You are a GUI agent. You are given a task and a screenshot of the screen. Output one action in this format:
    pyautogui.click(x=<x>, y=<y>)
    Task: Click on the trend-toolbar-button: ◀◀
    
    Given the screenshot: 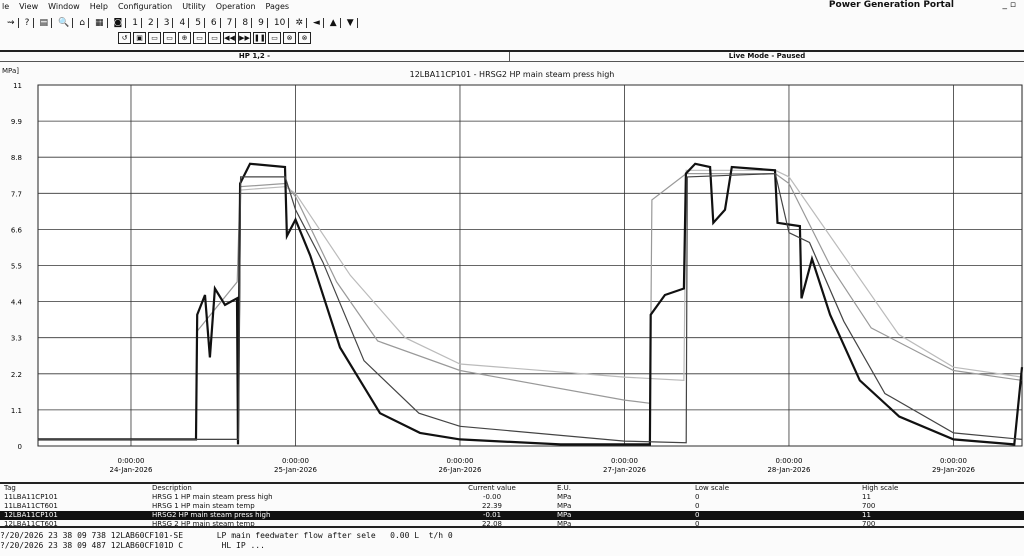 What is the action you would take?
    pyautogui.click(x=229, y=38)
    